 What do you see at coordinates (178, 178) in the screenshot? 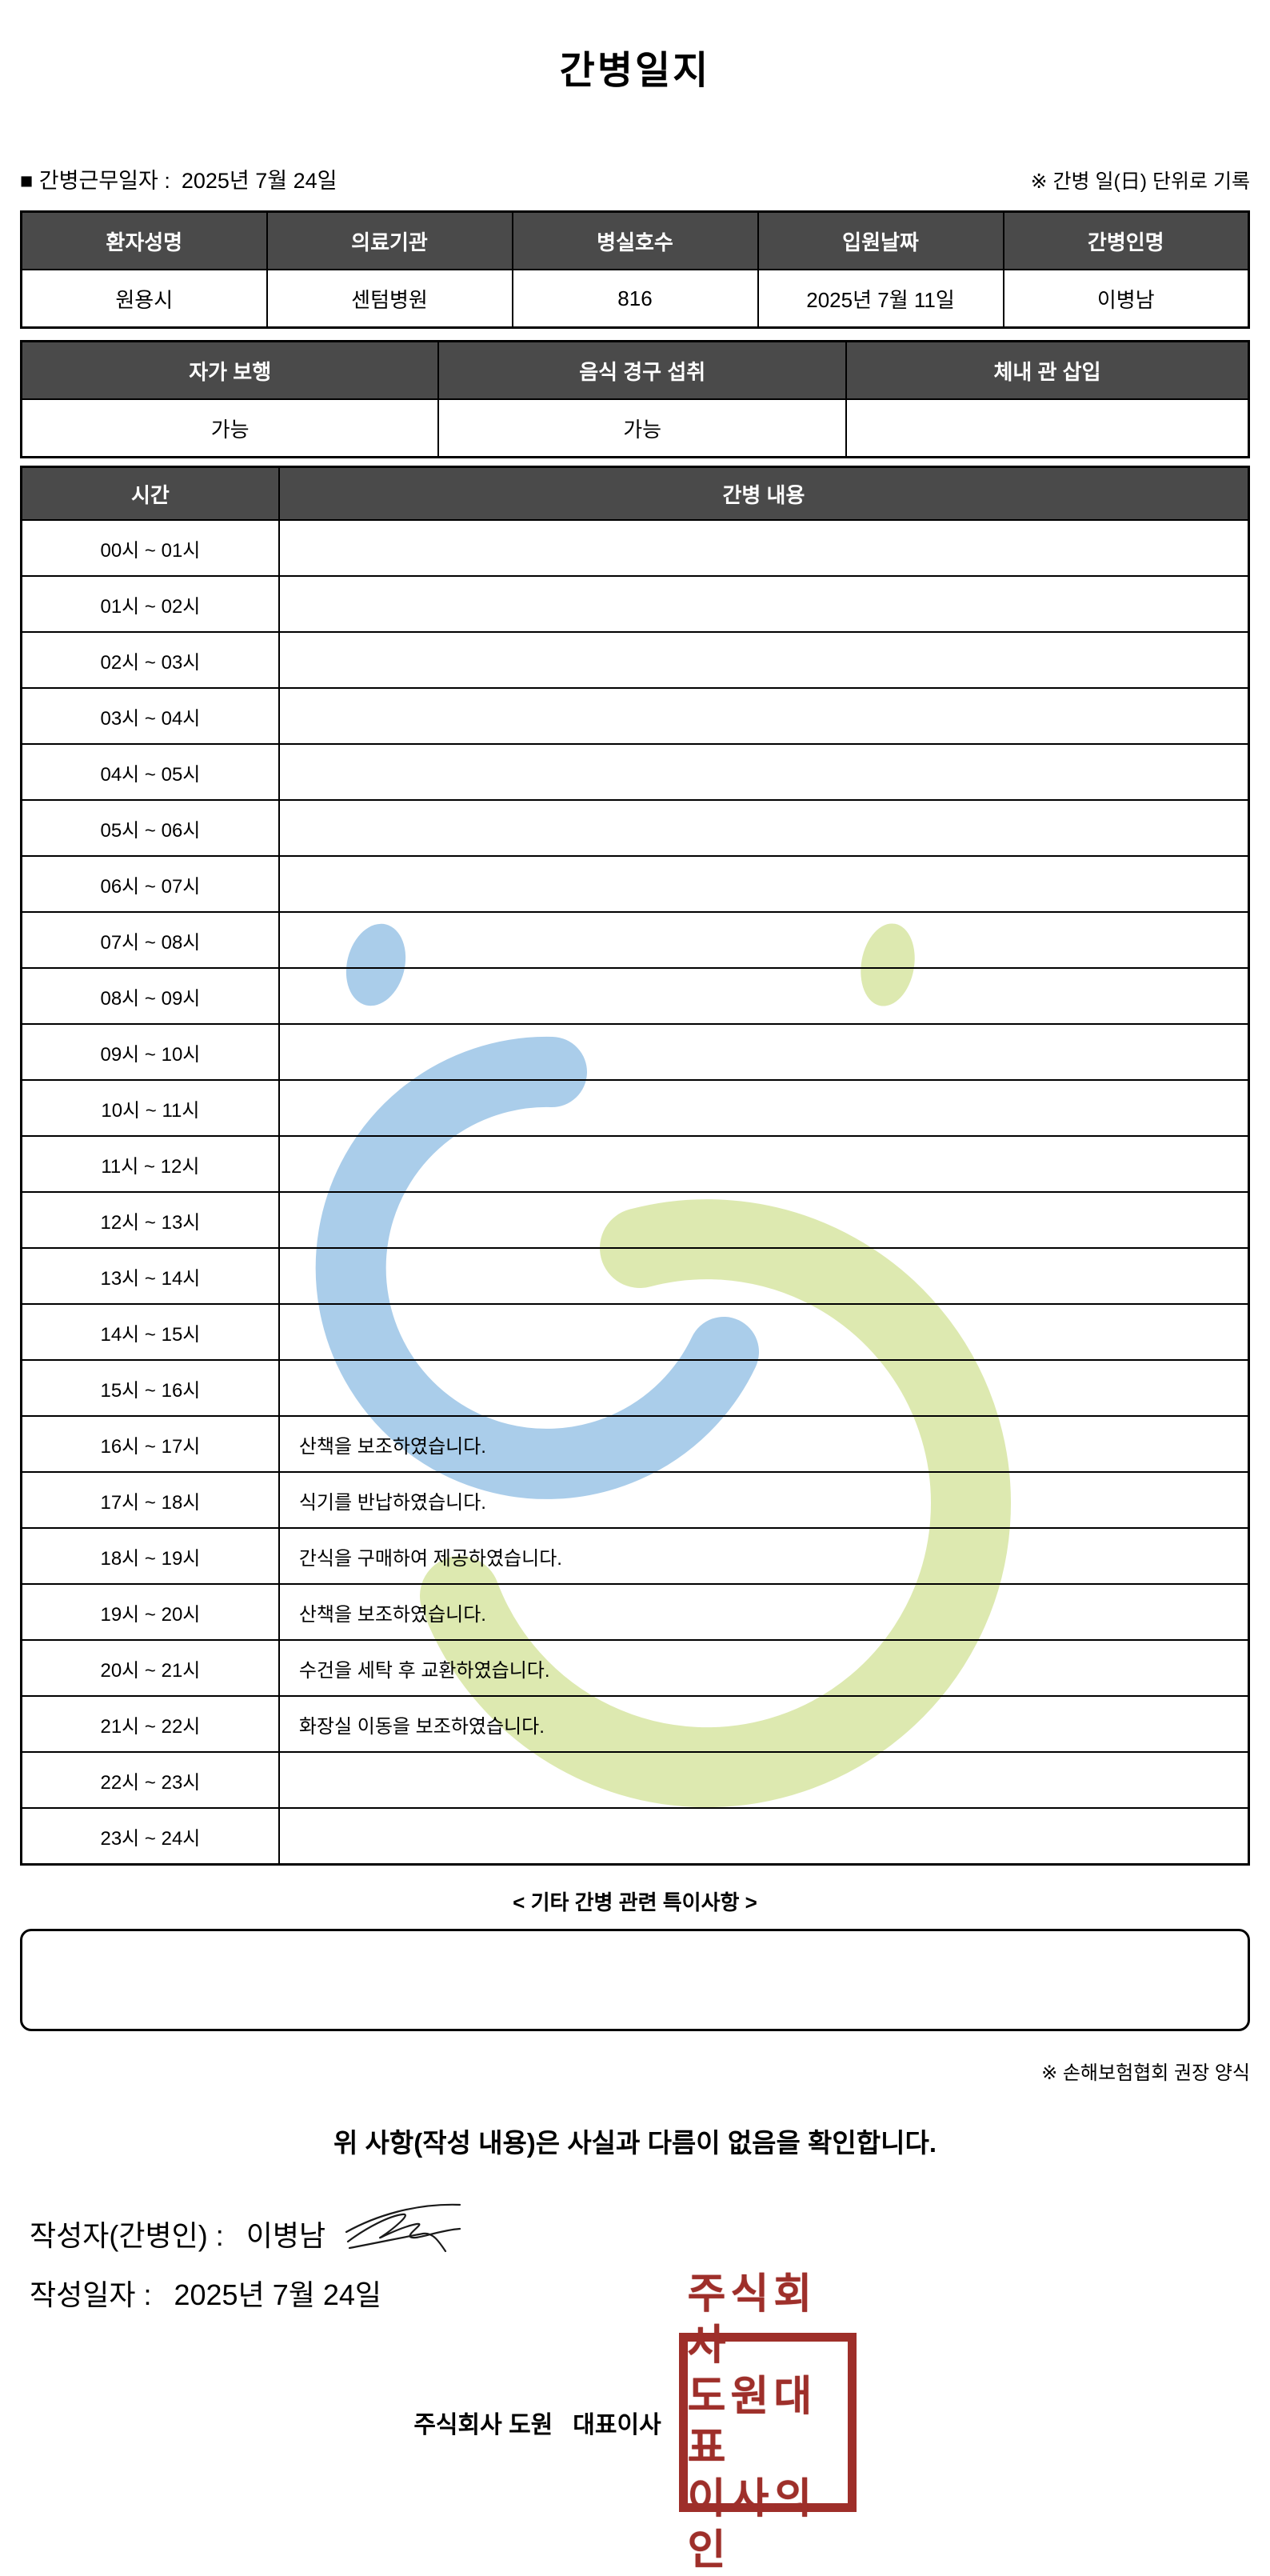
I see `work-date-line: ■ 간병근무일자 : 2025년 7월 24일` at bounding box center [178, 178].